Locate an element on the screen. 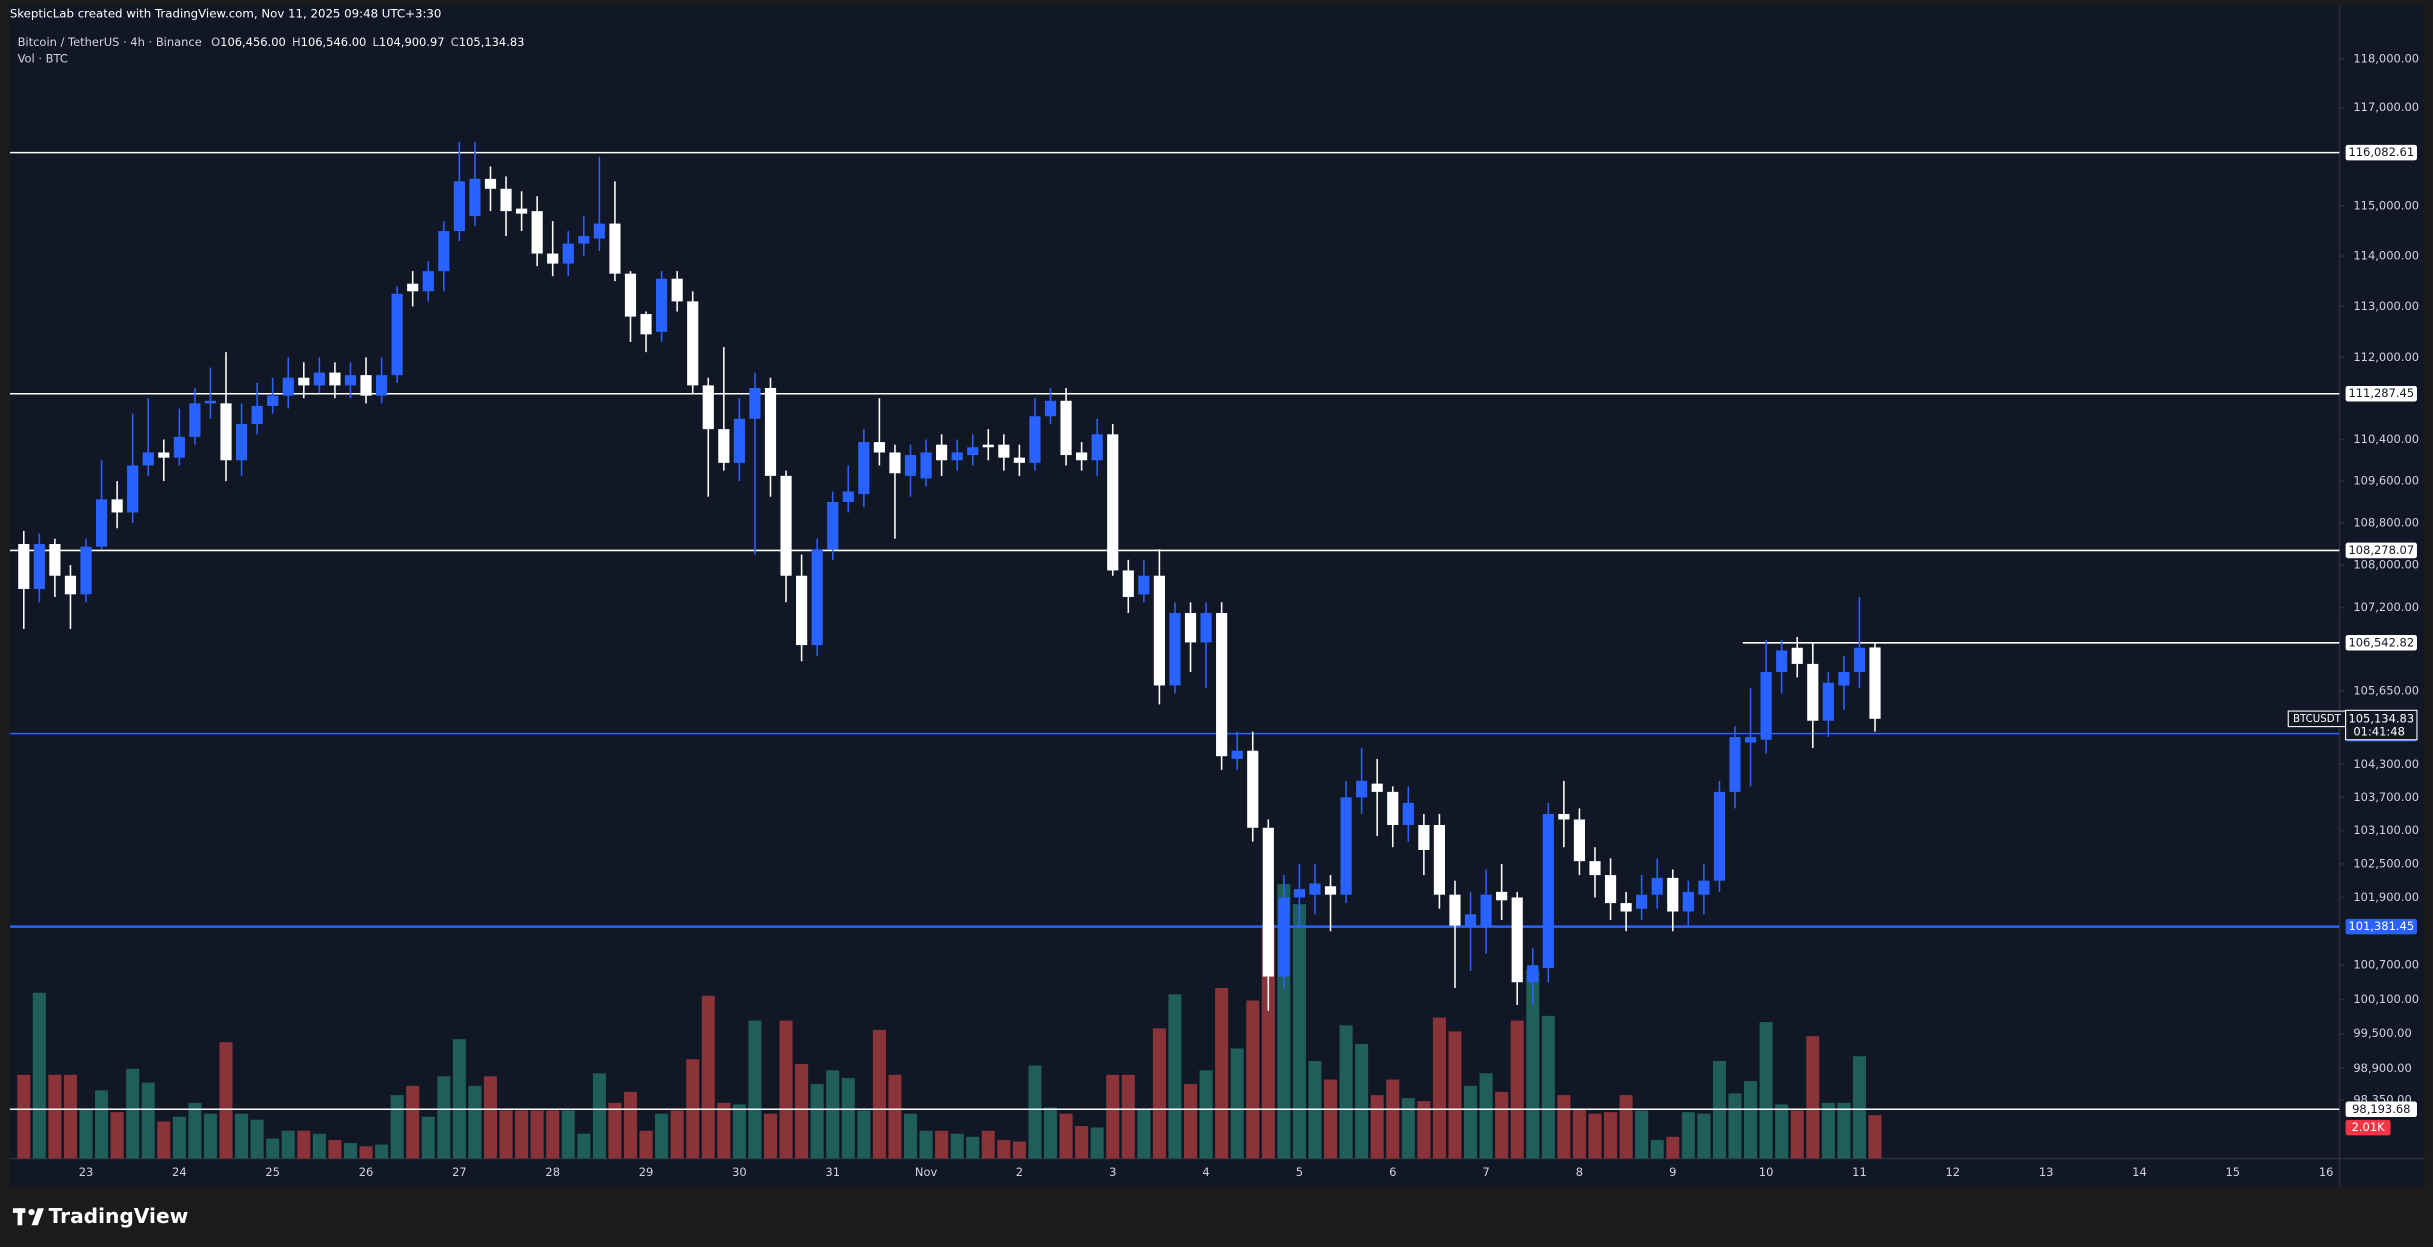 The height and width of the screenshot is (1247, 2433). last-price-box is located at coordinates (2381, 725).